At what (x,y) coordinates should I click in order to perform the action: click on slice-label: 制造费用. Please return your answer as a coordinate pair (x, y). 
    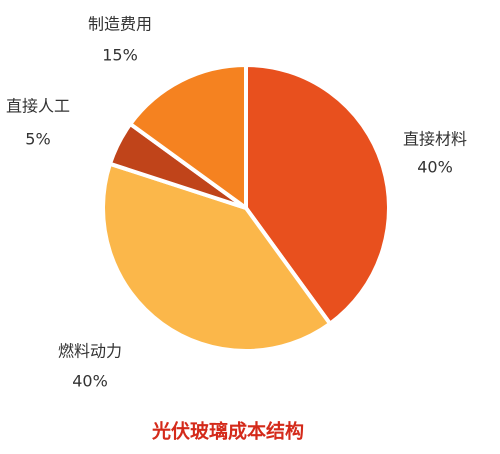
    Looking at the image, I should click on (120, 24).